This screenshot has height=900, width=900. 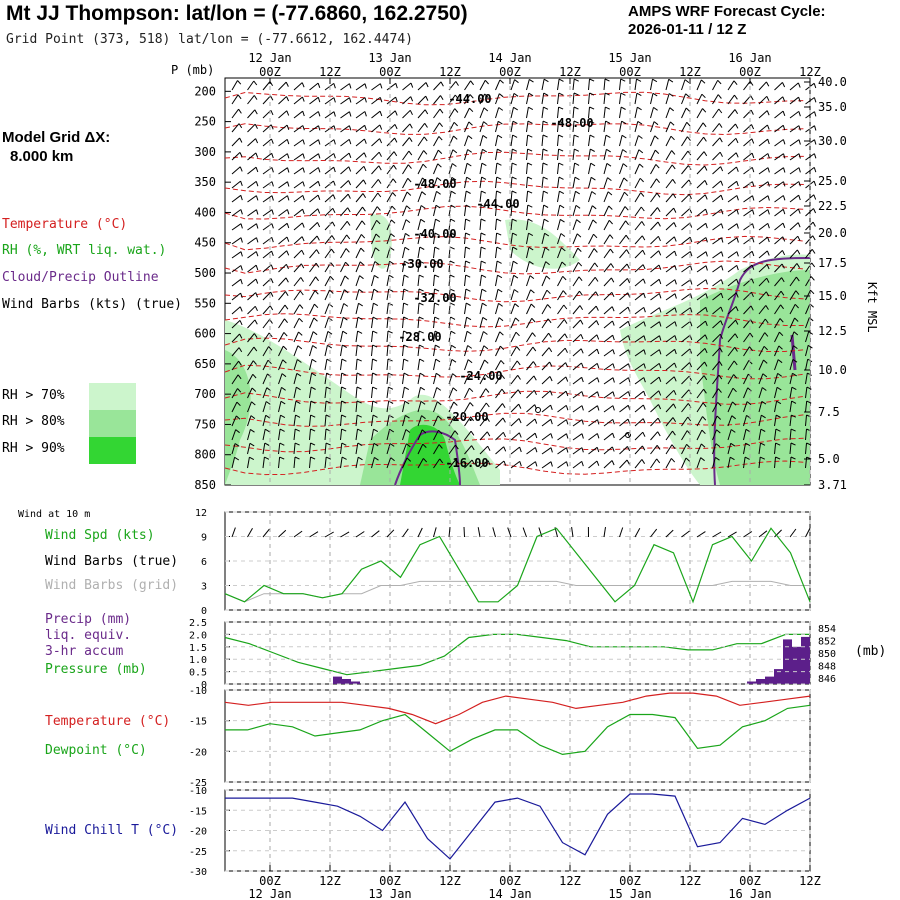 I want to click on y-tick: 12, so click(x=201, y=513).